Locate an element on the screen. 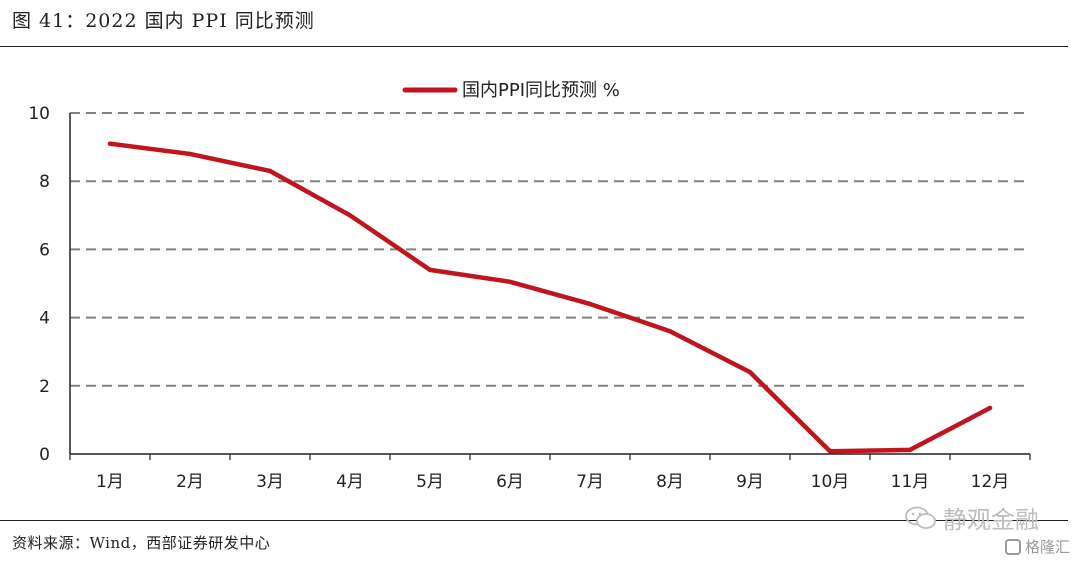  figure-title: 图 41：2022 国内 PPI 同比预测 is located at coordinates (163, 21).